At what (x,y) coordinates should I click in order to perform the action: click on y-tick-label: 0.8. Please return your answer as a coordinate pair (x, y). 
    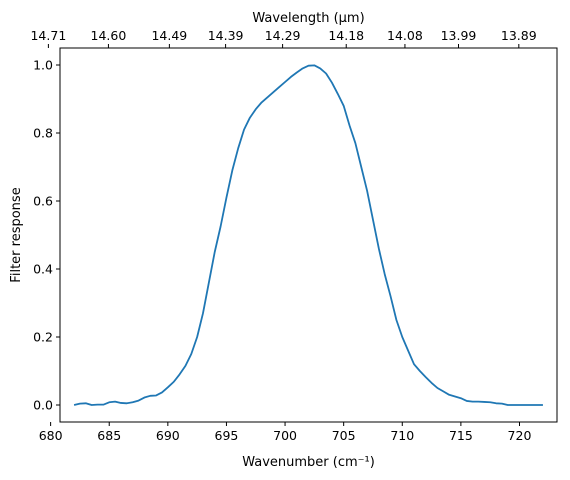
    Looking at the image, I should click on (43, 133).